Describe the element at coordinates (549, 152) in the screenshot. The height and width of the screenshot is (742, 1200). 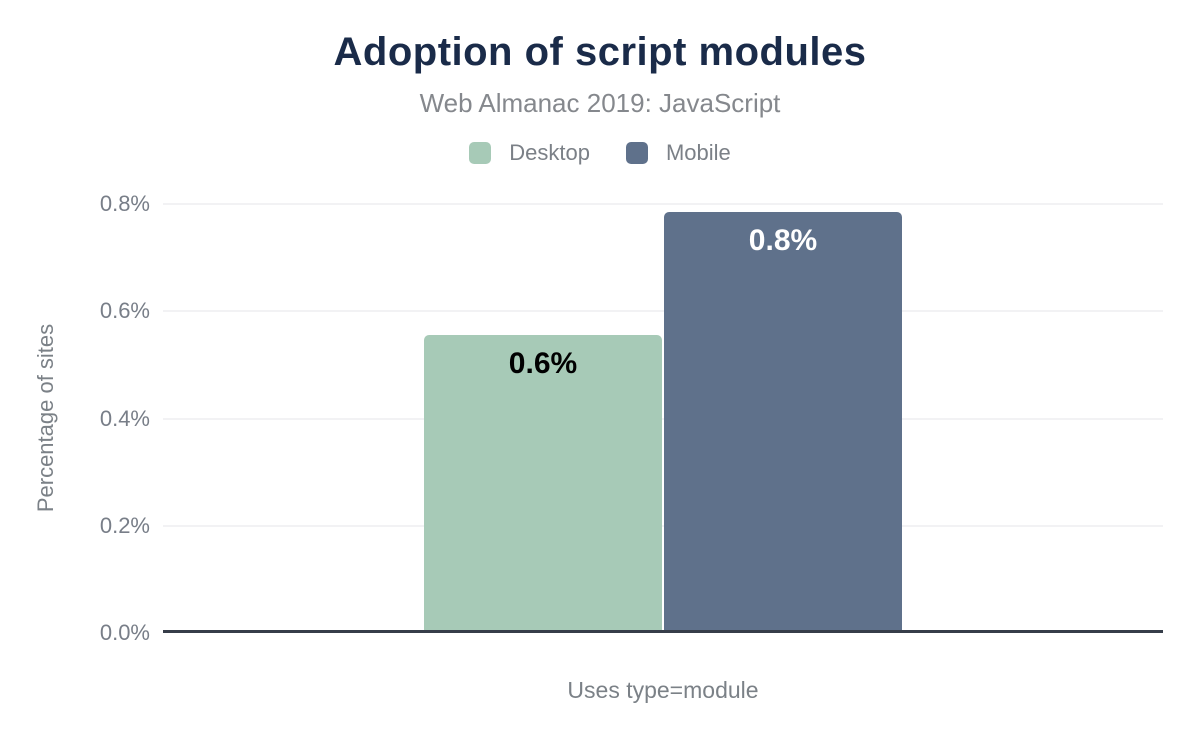
I see `legend-label-desktop: Desktop` at that location.